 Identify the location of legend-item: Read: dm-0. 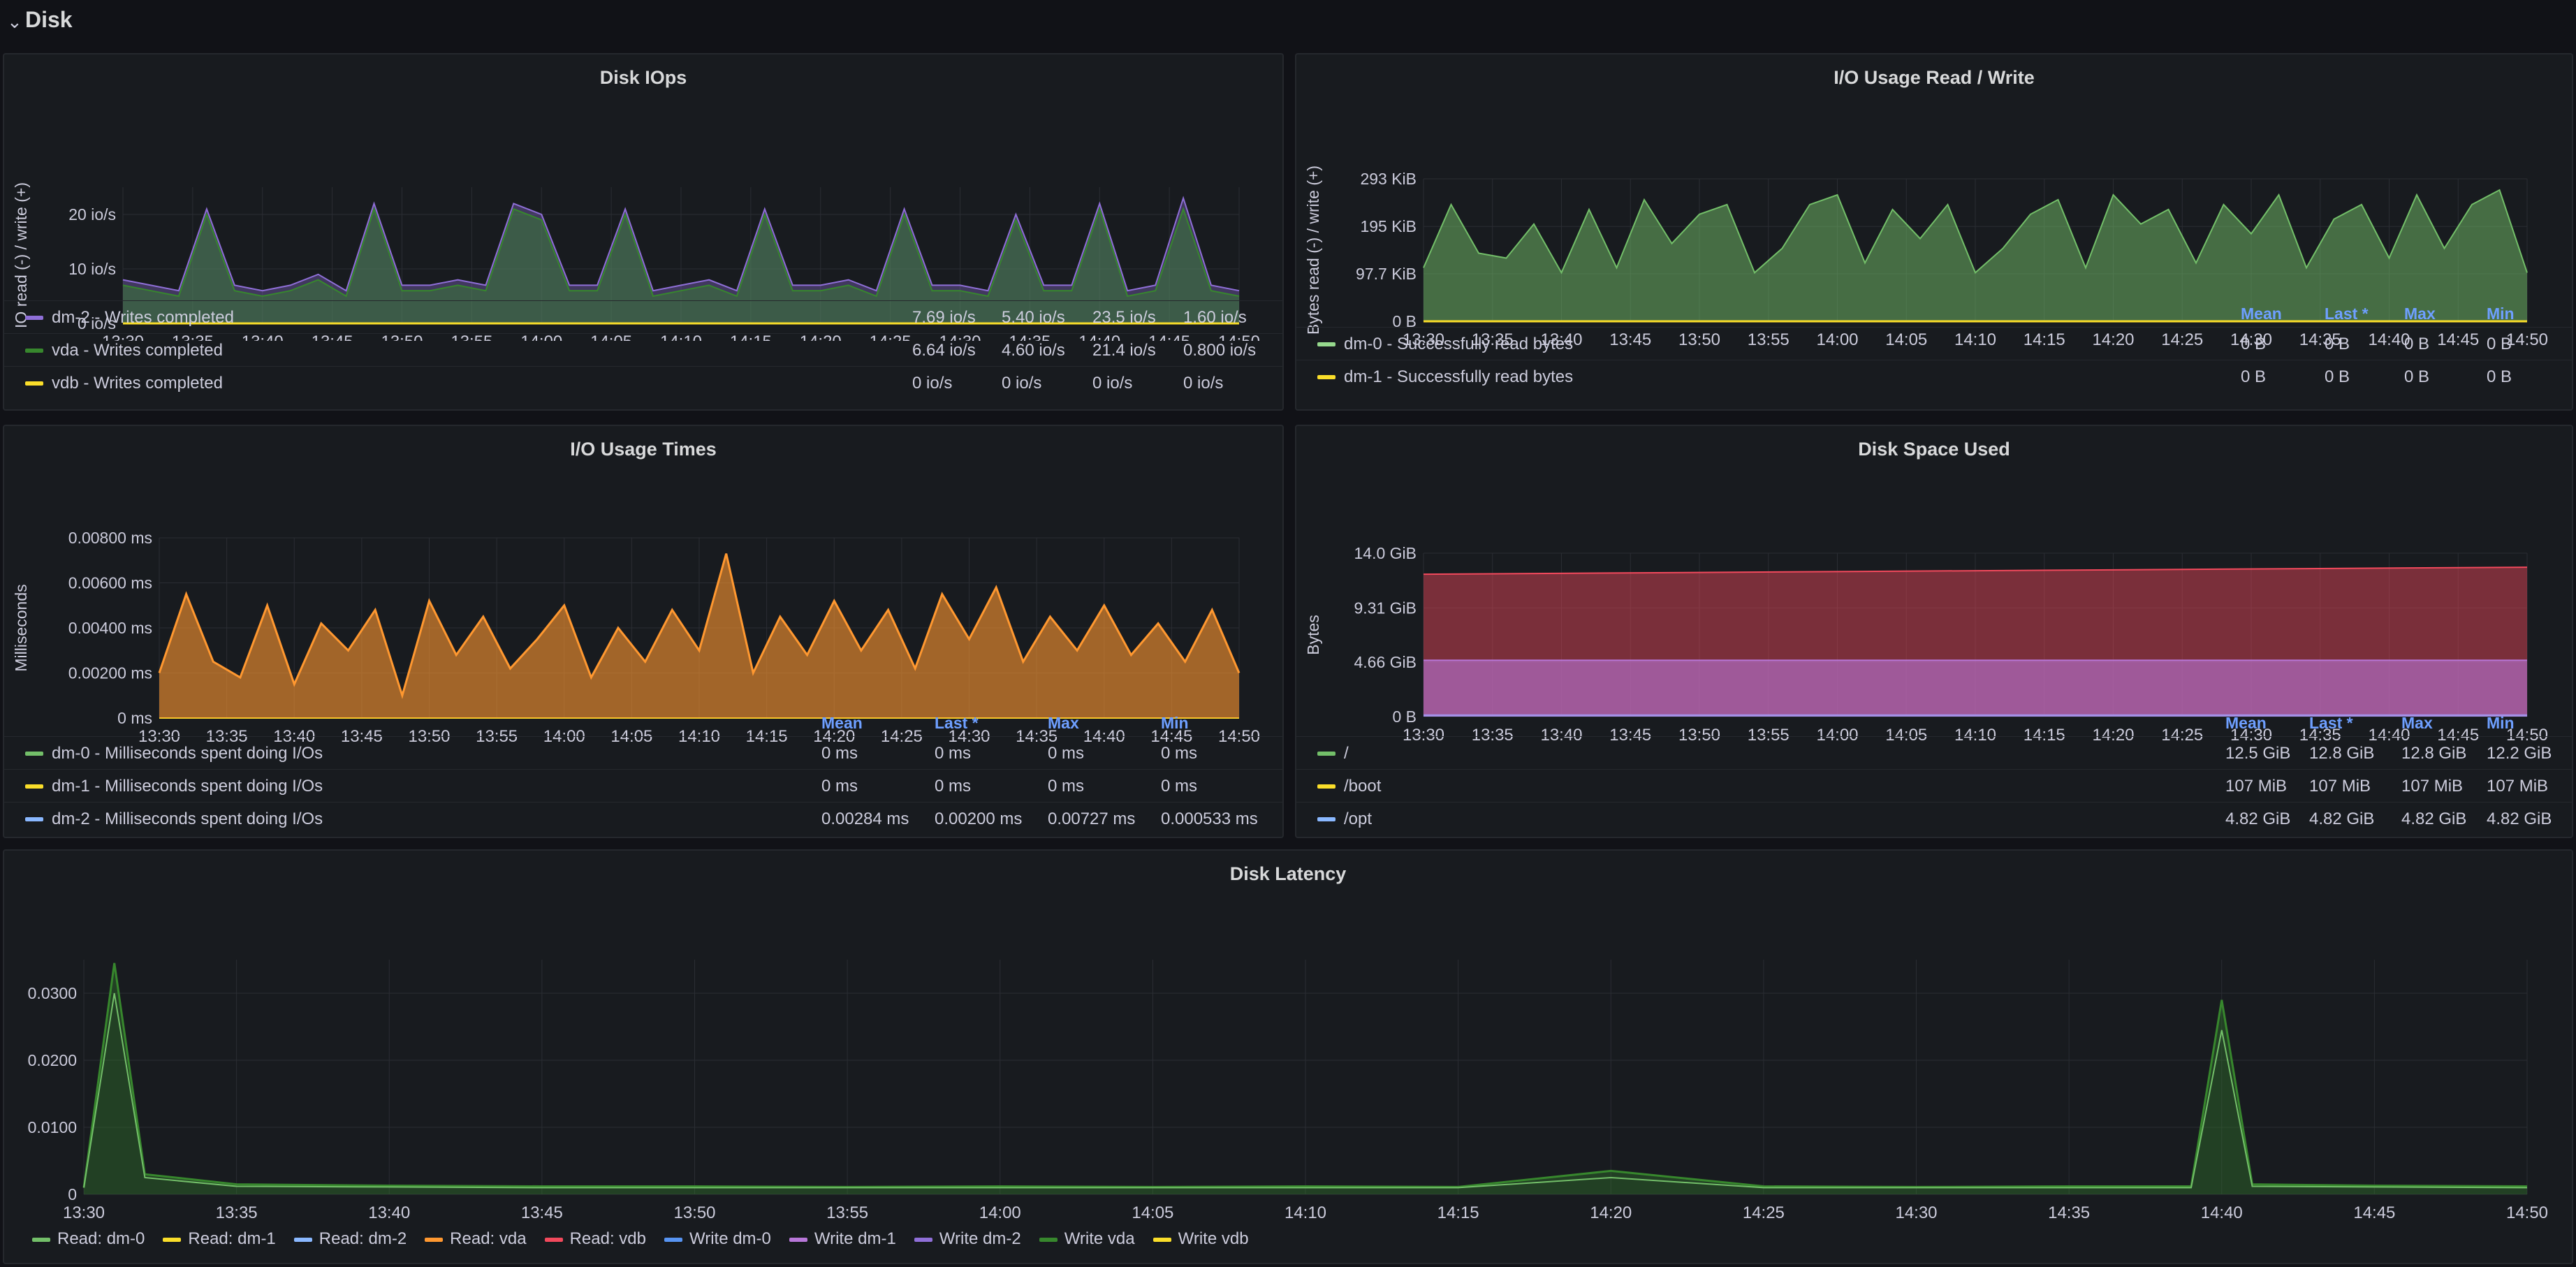
(88, 1239).